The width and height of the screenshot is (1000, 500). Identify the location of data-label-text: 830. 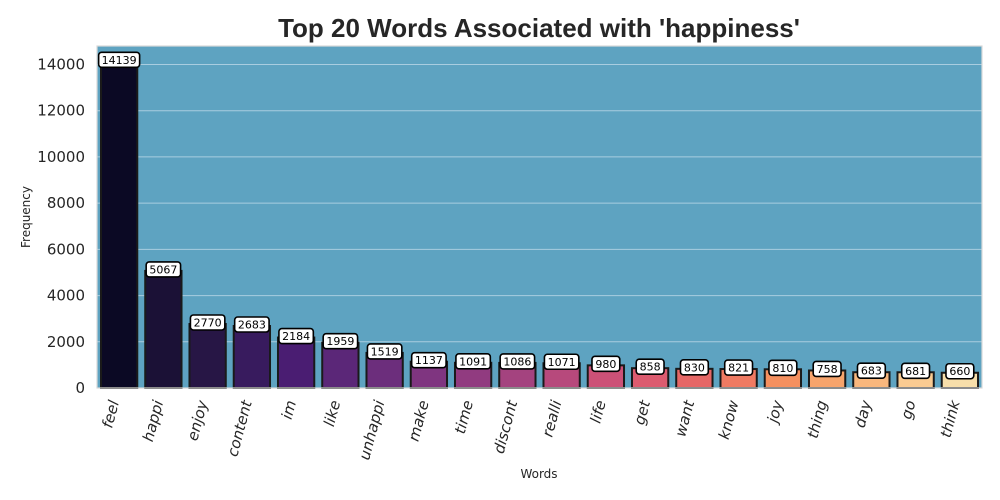
(694, 367).